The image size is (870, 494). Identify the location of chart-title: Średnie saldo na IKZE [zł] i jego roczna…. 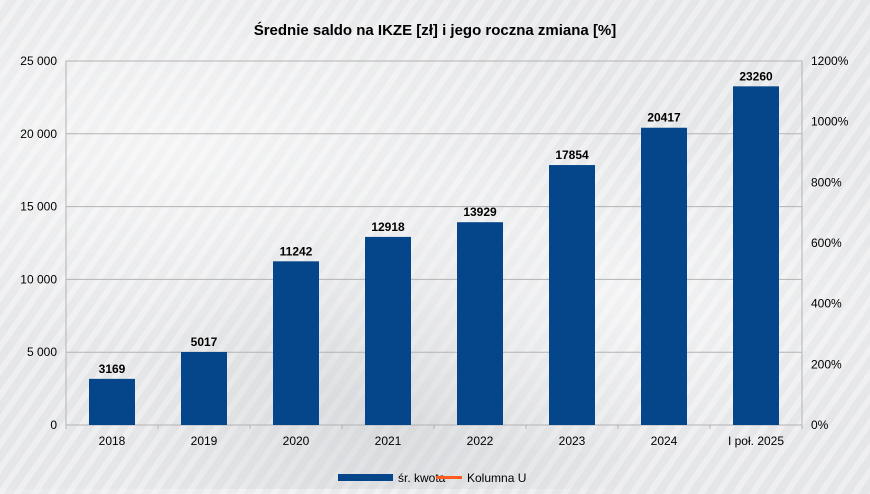
(435, 30).